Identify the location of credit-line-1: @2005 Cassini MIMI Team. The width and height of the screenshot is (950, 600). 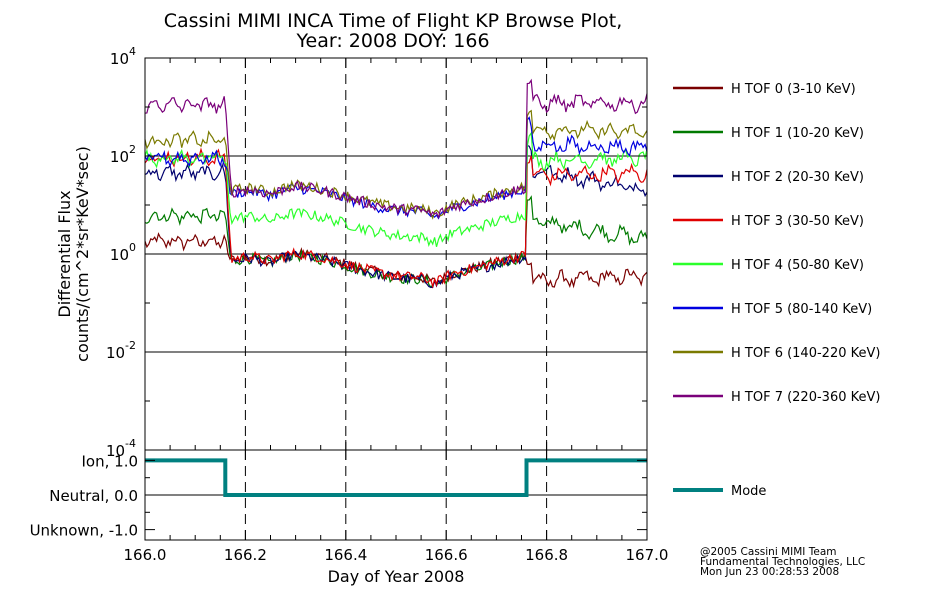
(768, 552).